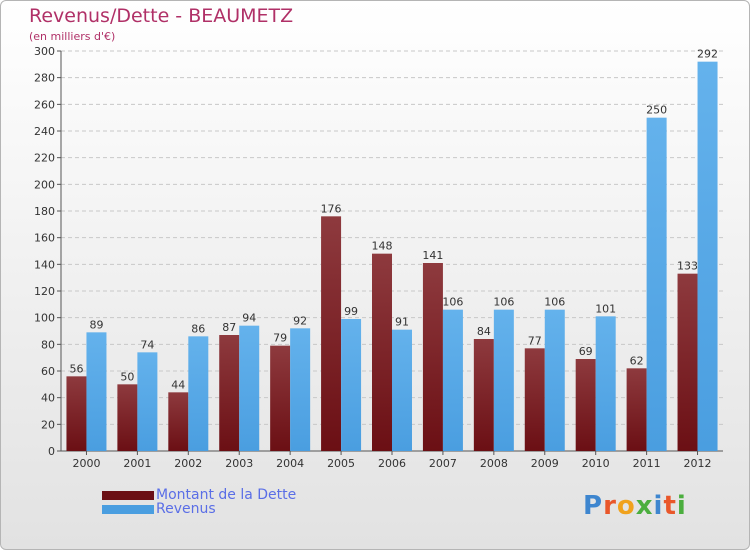  Describe the element at coordinates (96, 324) in the screenshot. I see `data-label-revenue: 89` at that location.